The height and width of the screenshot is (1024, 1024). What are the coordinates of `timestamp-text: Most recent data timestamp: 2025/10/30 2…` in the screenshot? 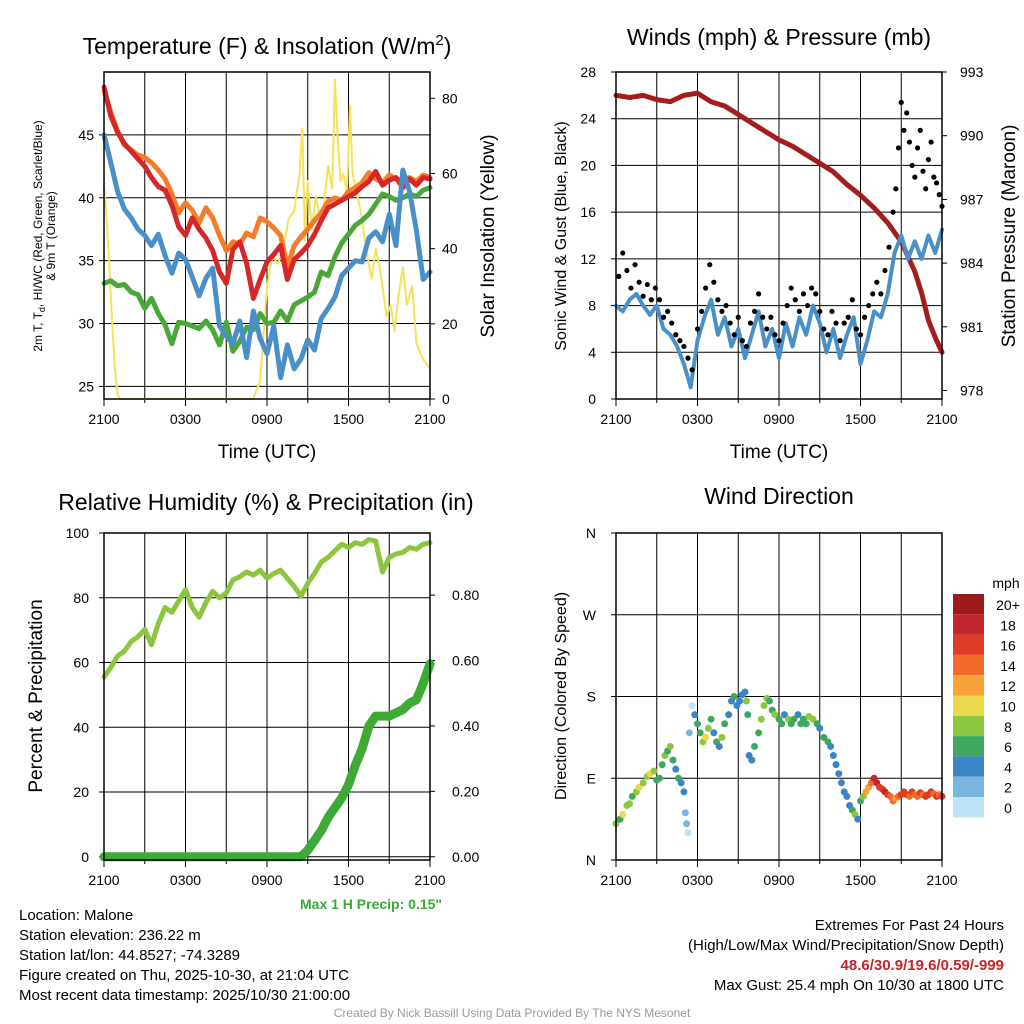 It's located at (185, 995).